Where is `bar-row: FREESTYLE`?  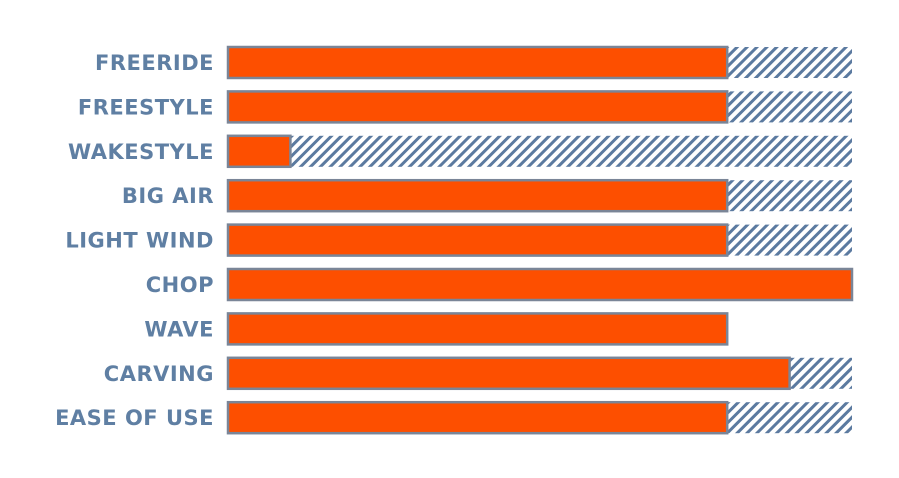 bar-row: FREESTYLE is located at coordinates (465, 107).